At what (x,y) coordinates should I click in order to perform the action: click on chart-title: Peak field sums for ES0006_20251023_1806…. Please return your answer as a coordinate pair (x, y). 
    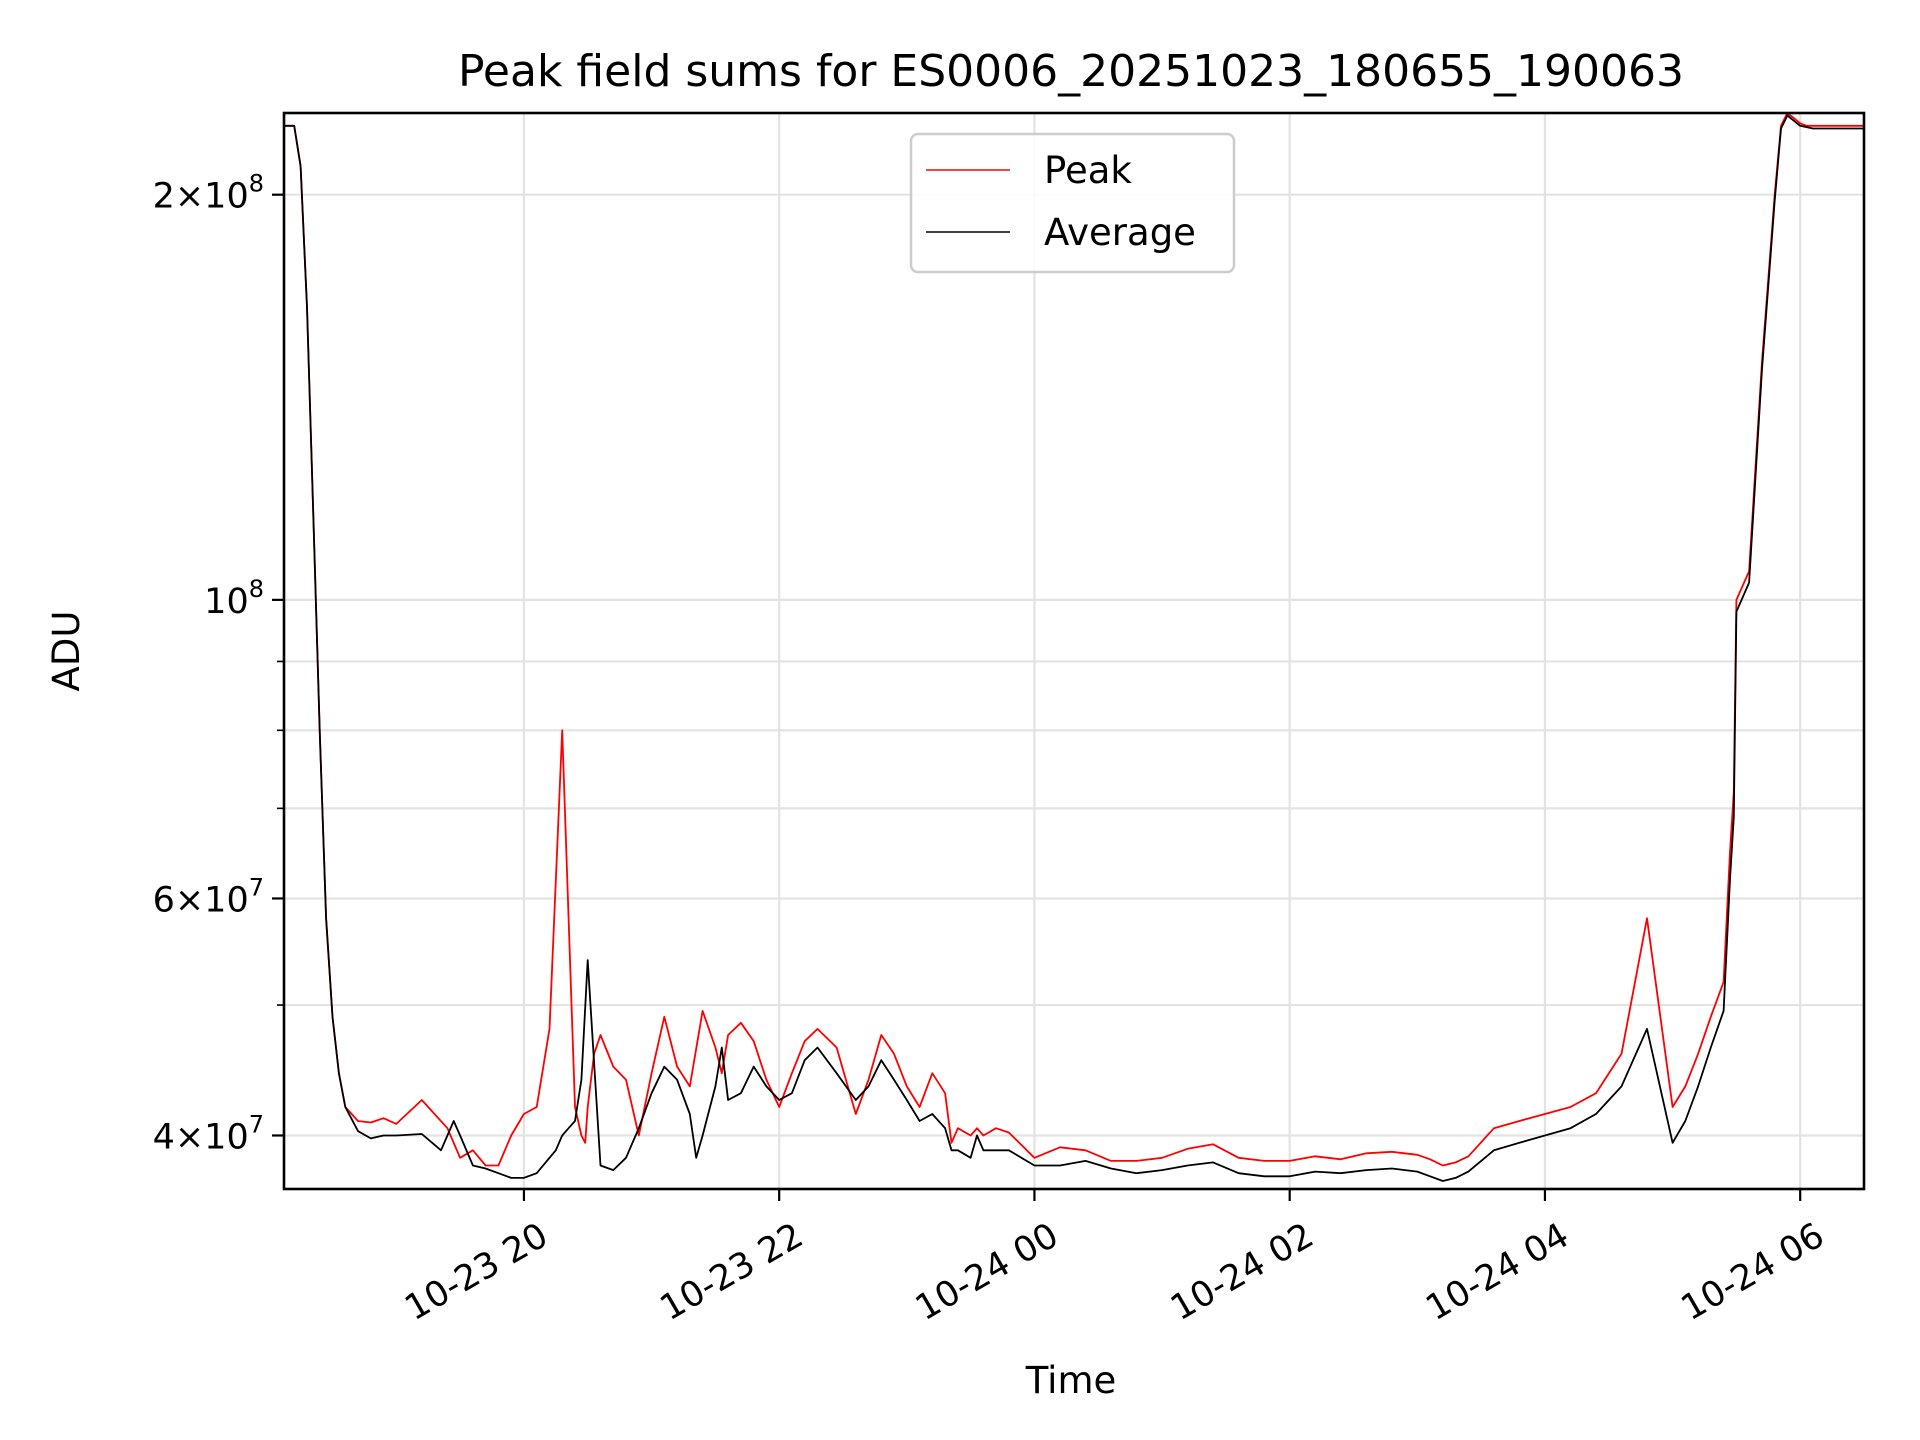
    Looking at the image, I should click on (1071, 71).